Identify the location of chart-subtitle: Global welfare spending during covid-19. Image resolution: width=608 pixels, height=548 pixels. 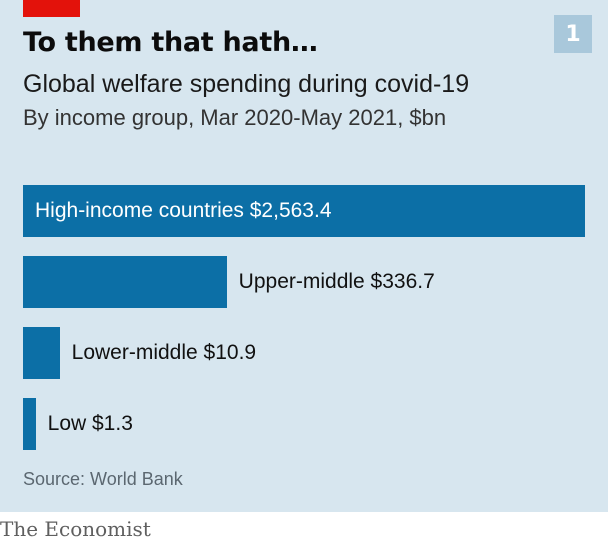
(246, 84).